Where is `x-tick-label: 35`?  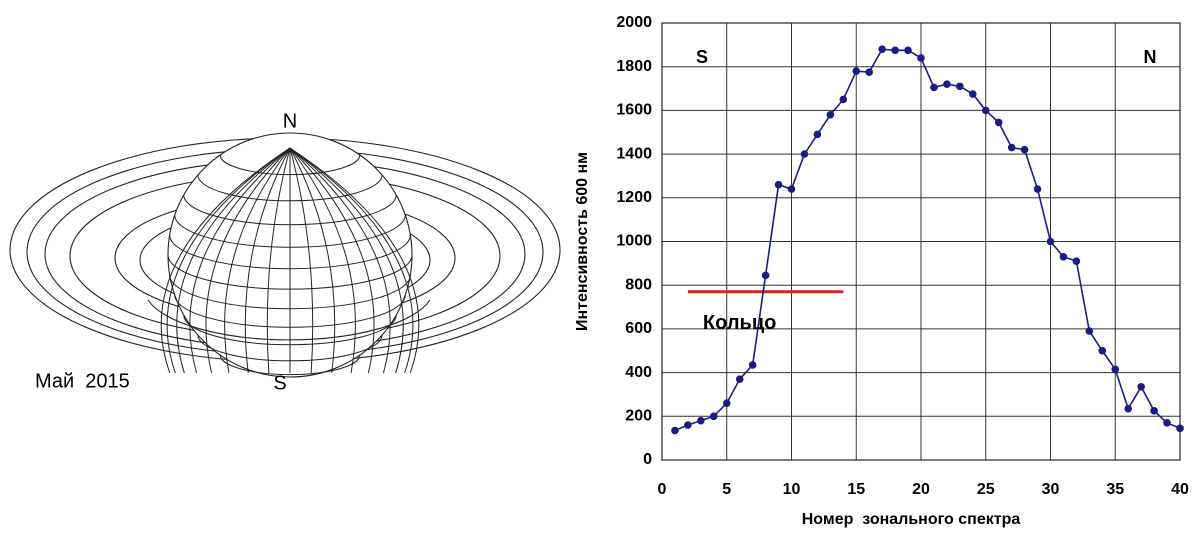 x-tick-label: 35 is located at coordinates (1115, 489).